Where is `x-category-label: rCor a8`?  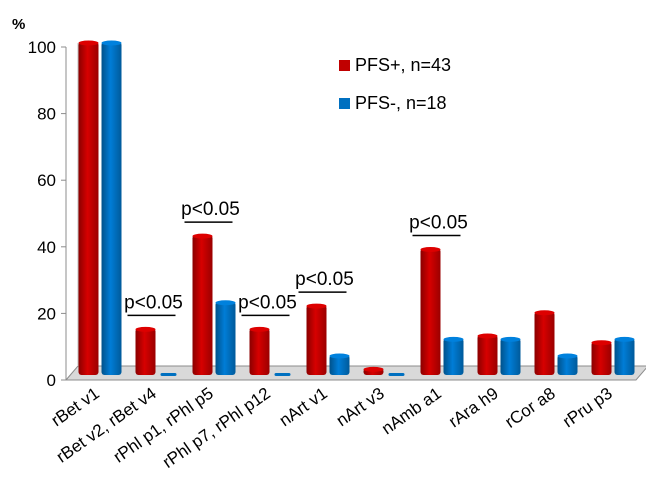 x-category-label: rCor a8 is located at coordinates (529, 408).